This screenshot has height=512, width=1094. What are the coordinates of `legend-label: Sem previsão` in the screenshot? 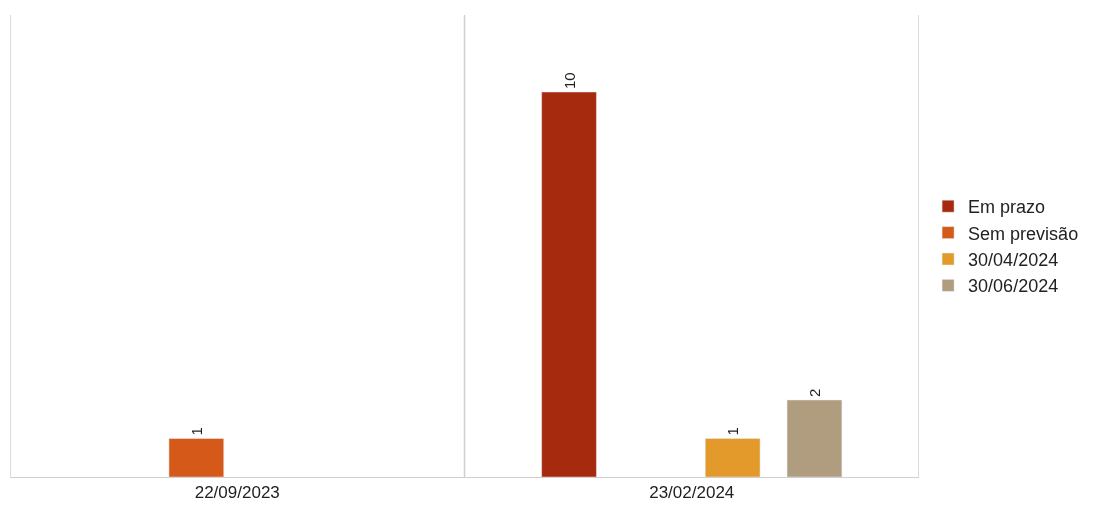 It's located at (1023, 233).